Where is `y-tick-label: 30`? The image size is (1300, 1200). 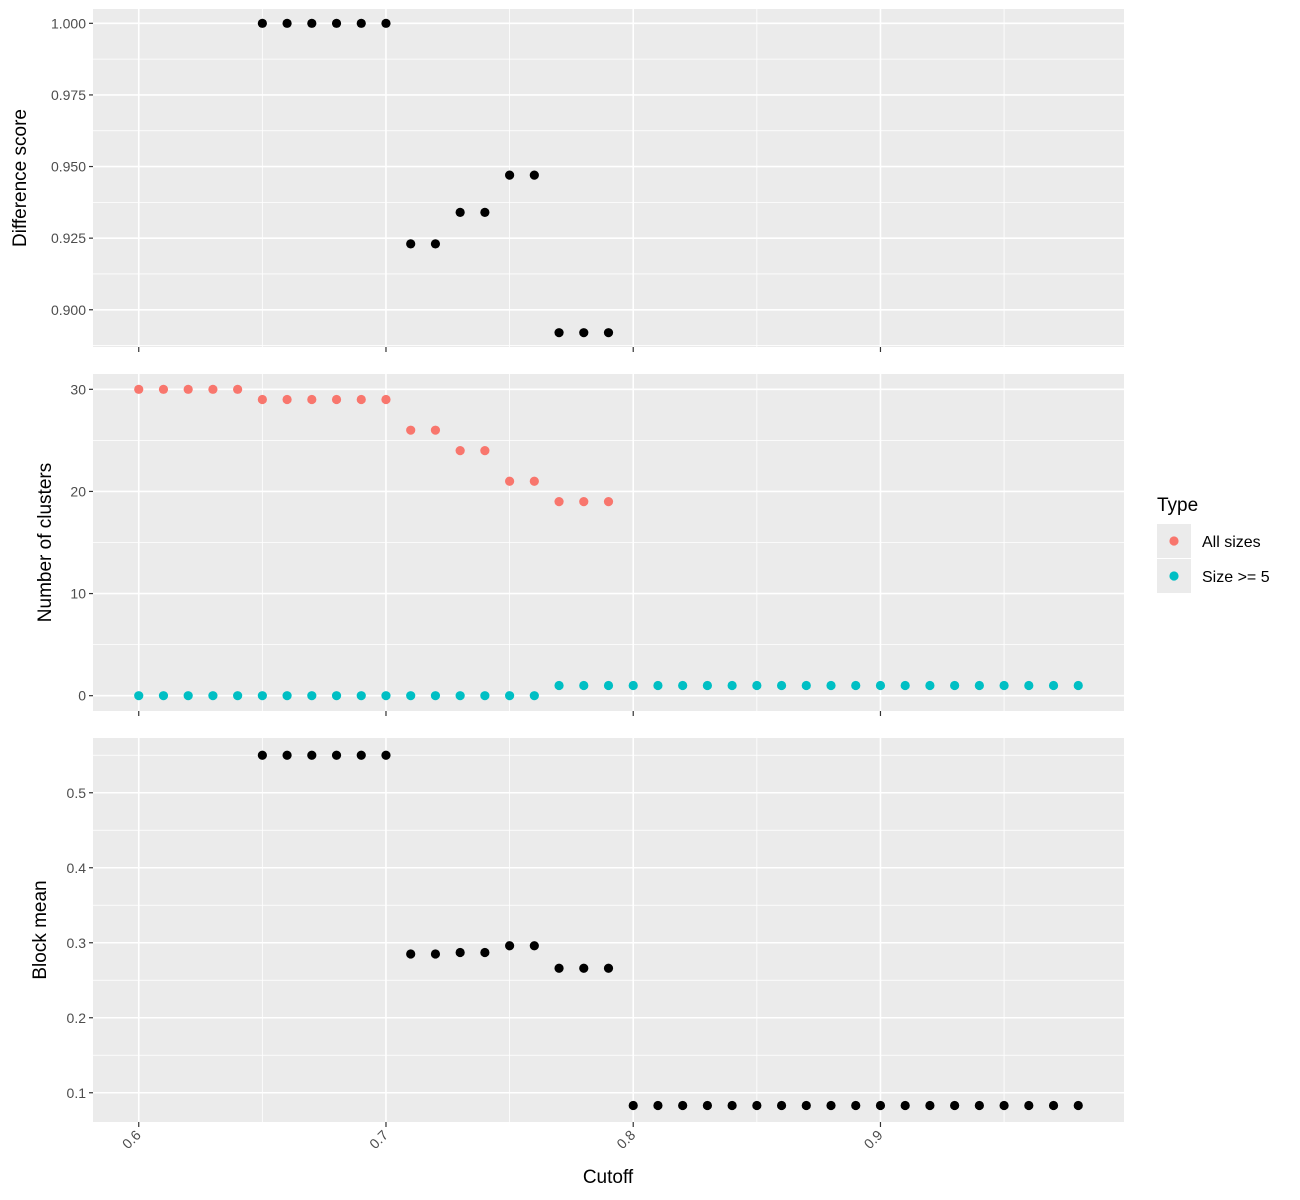 y-tick-label: 30 is located at coordinates (78, 389).